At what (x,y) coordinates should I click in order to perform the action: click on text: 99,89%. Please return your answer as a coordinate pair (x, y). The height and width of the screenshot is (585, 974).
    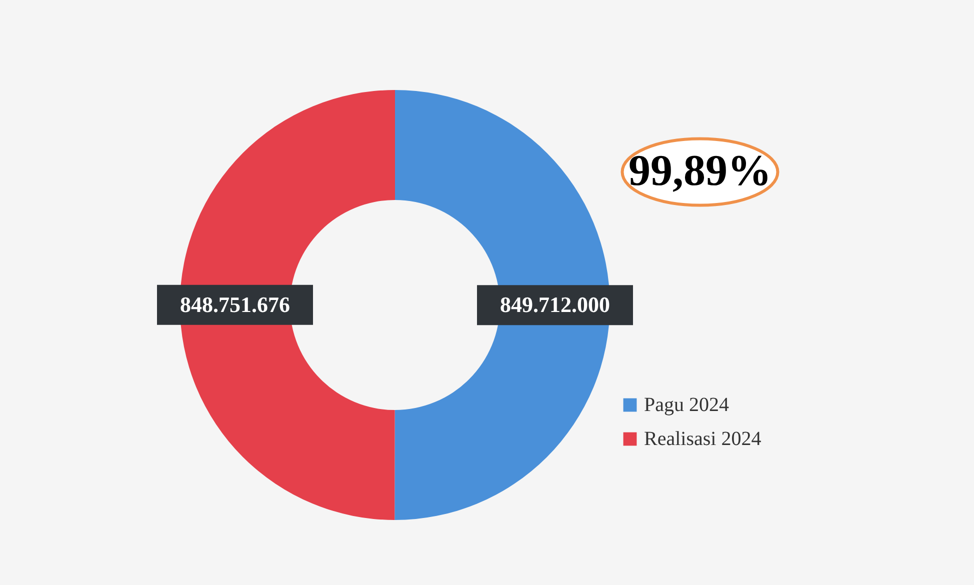
    Looking at the image, I should click on (700, 170).